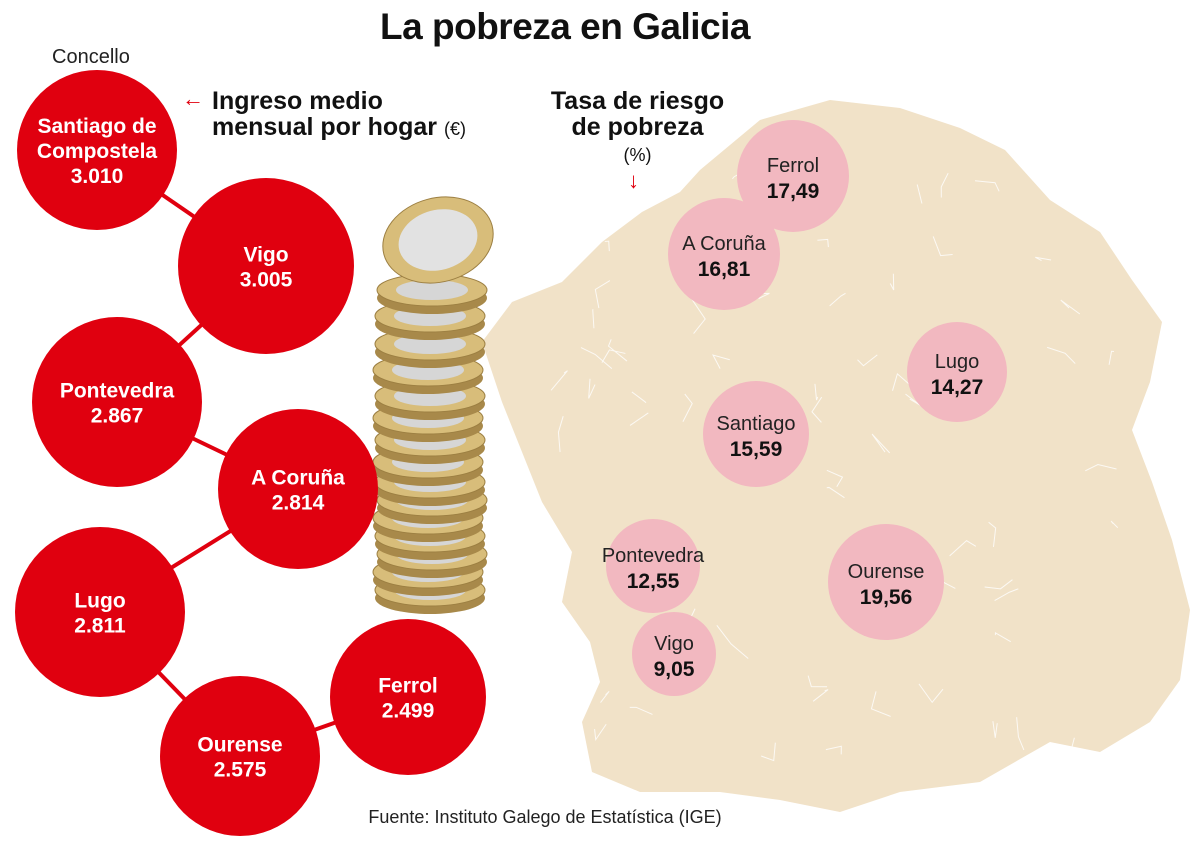 Image resolution: width=1200 pixels, height=843 pixels. I want to click on income-header-line1: Ingreso medio, so click(297, 101).